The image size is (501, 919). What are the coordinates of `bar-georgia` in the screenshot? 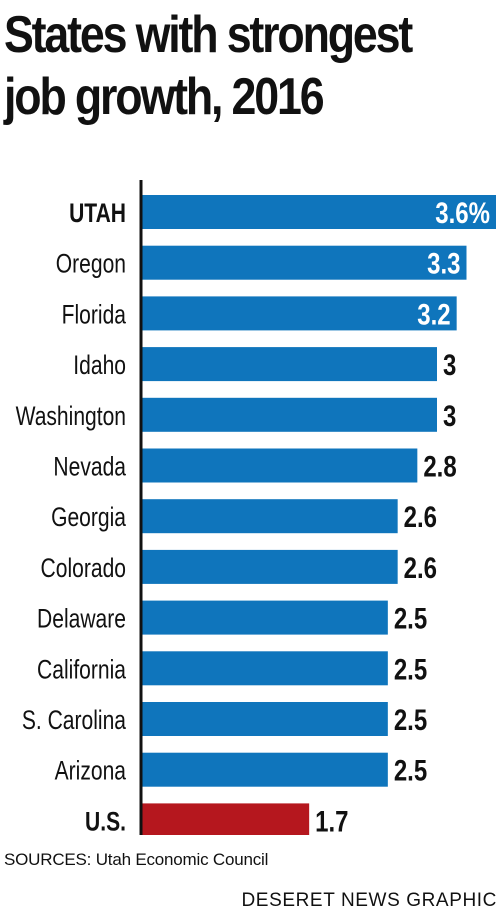 It's located at (270, 516).